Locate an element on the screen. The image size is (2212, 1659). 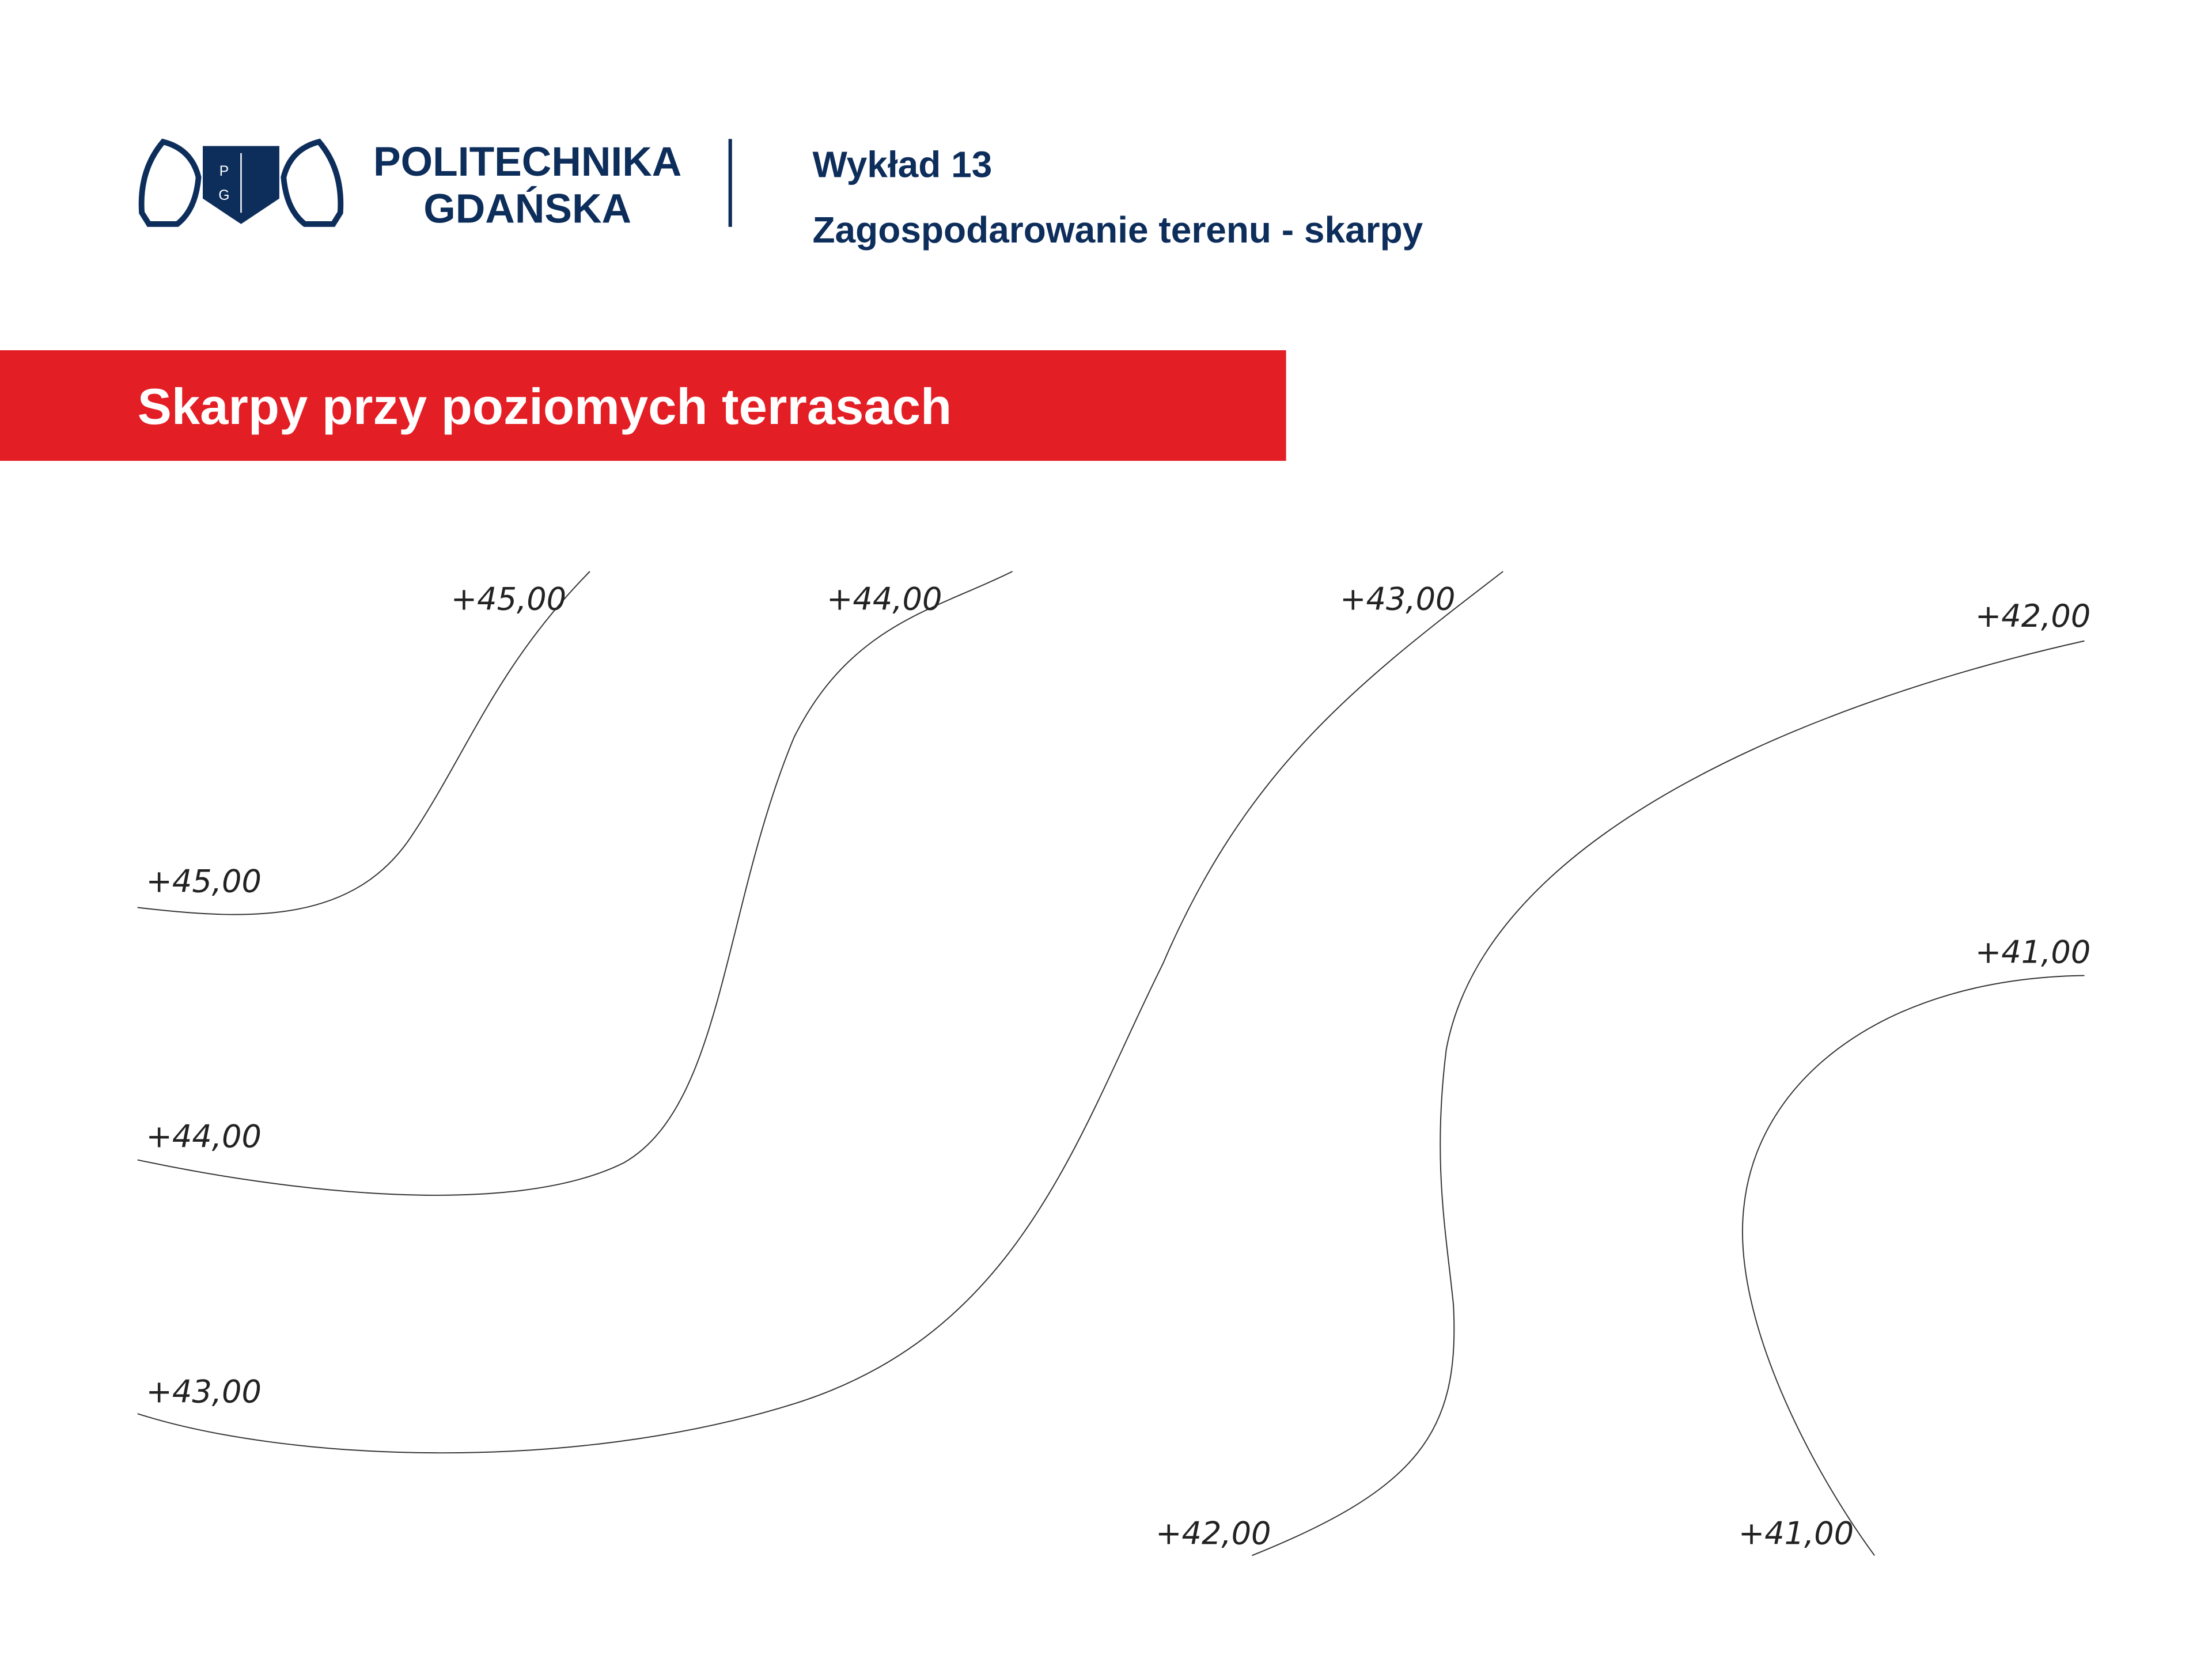
logo-text: POLITECHNIKA is located at coordinates (527, 162).